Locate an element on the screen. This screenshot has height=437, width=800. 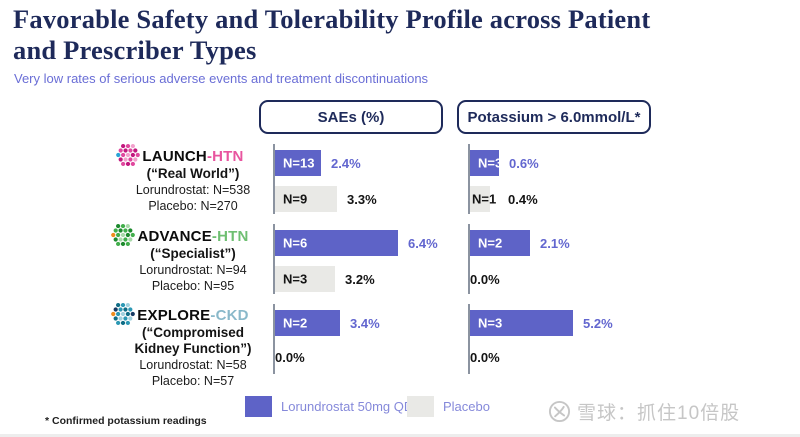
bar-advance-saes-drug: N=6 is located at coordinates (336, 243).